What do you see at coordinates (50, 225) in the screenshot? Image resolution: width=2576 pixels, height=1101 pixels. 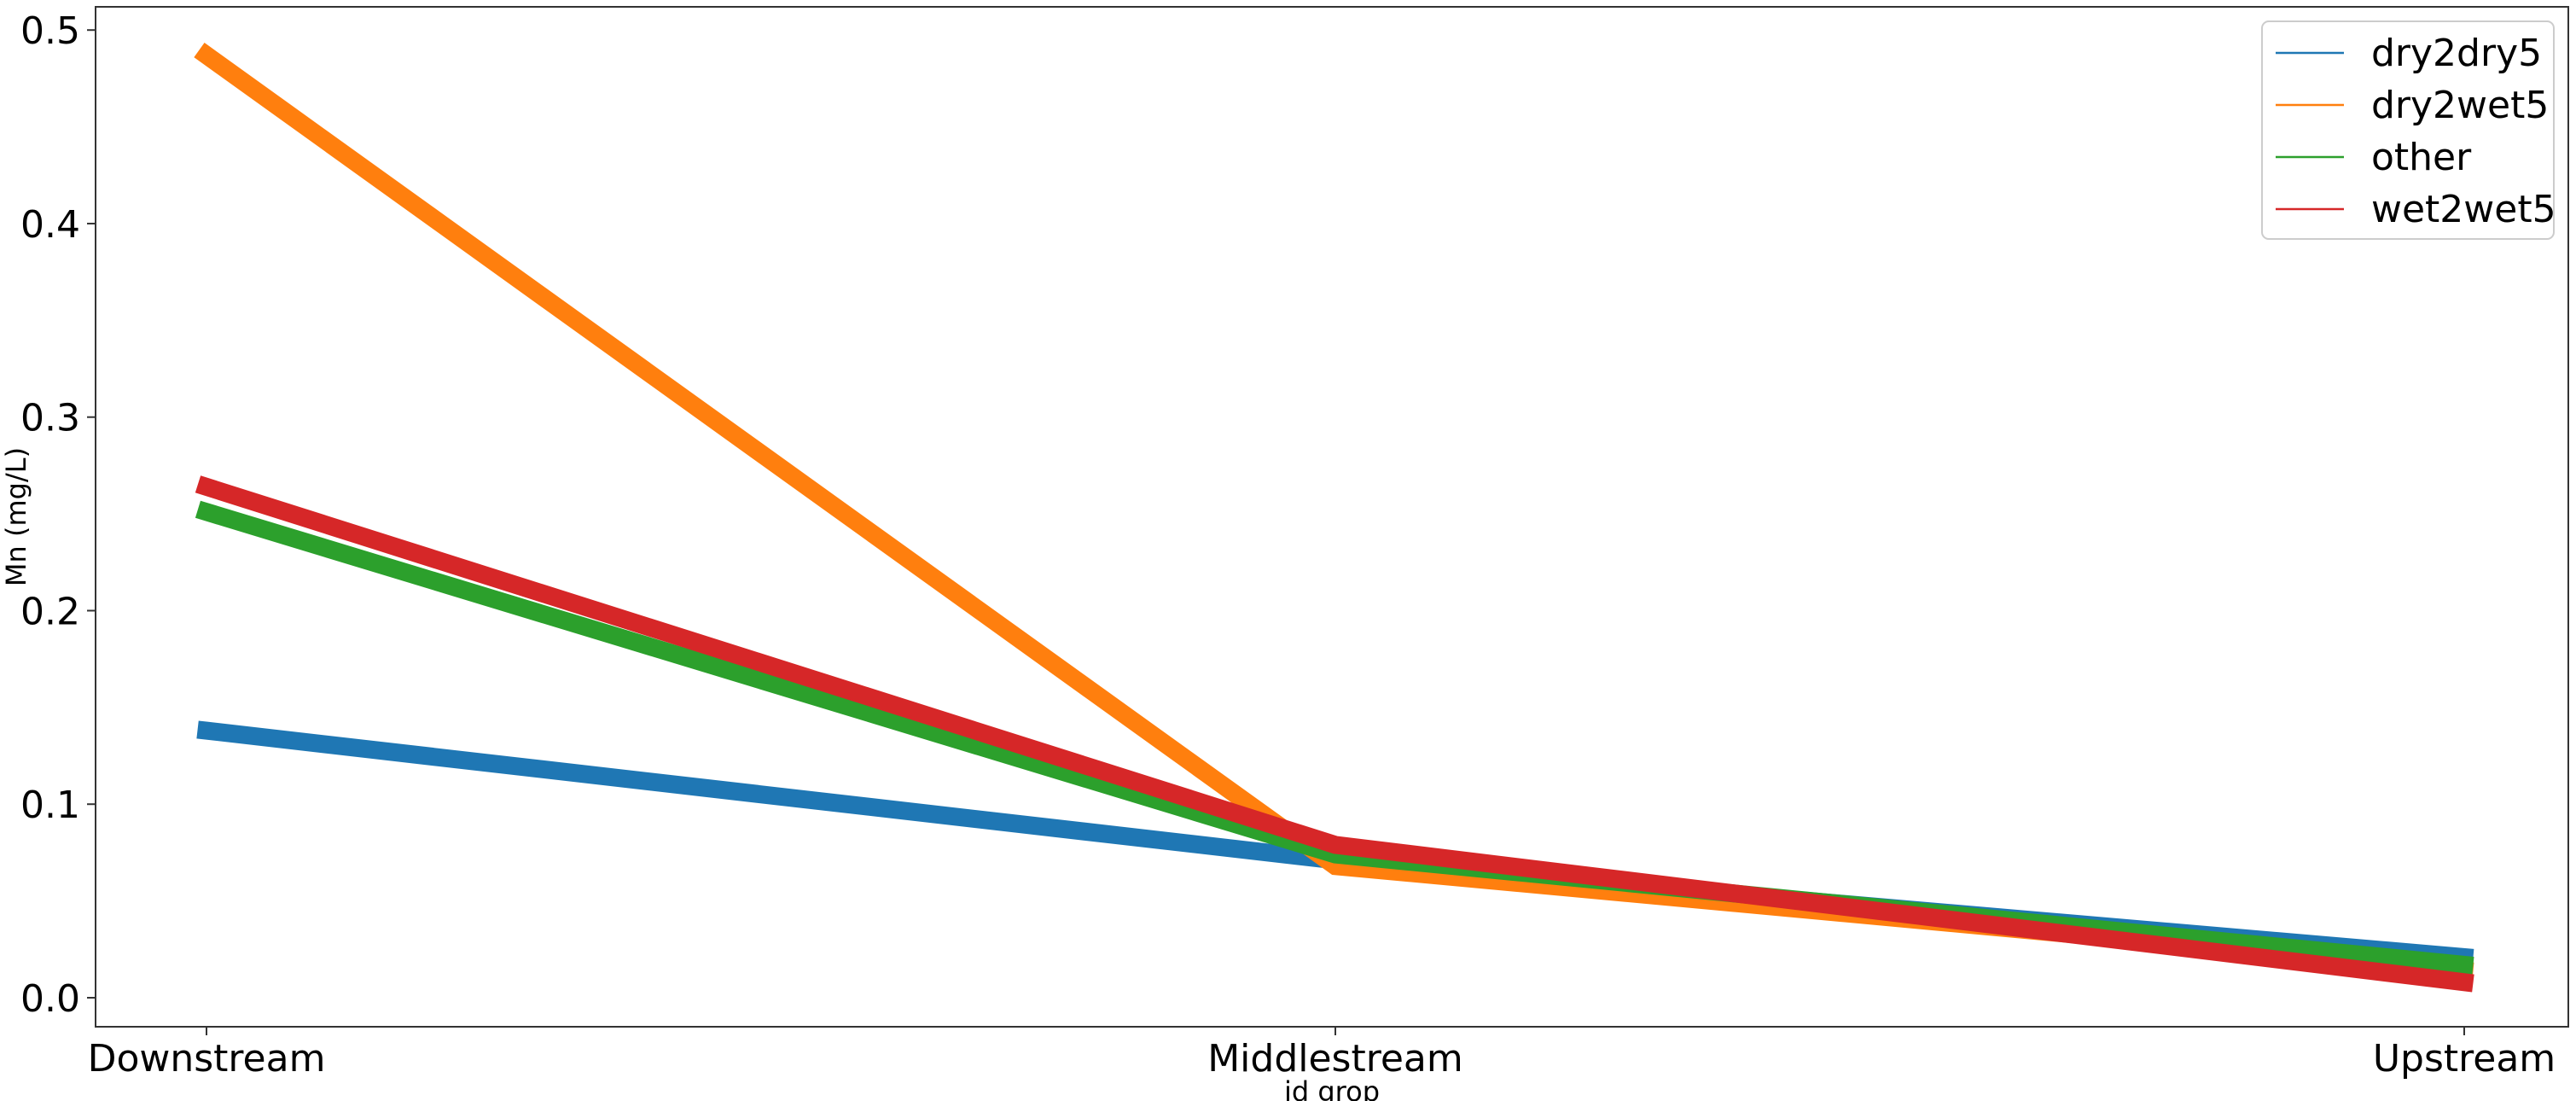 I see `y-tick-label: 0.4` at bounding box center [50, 225].